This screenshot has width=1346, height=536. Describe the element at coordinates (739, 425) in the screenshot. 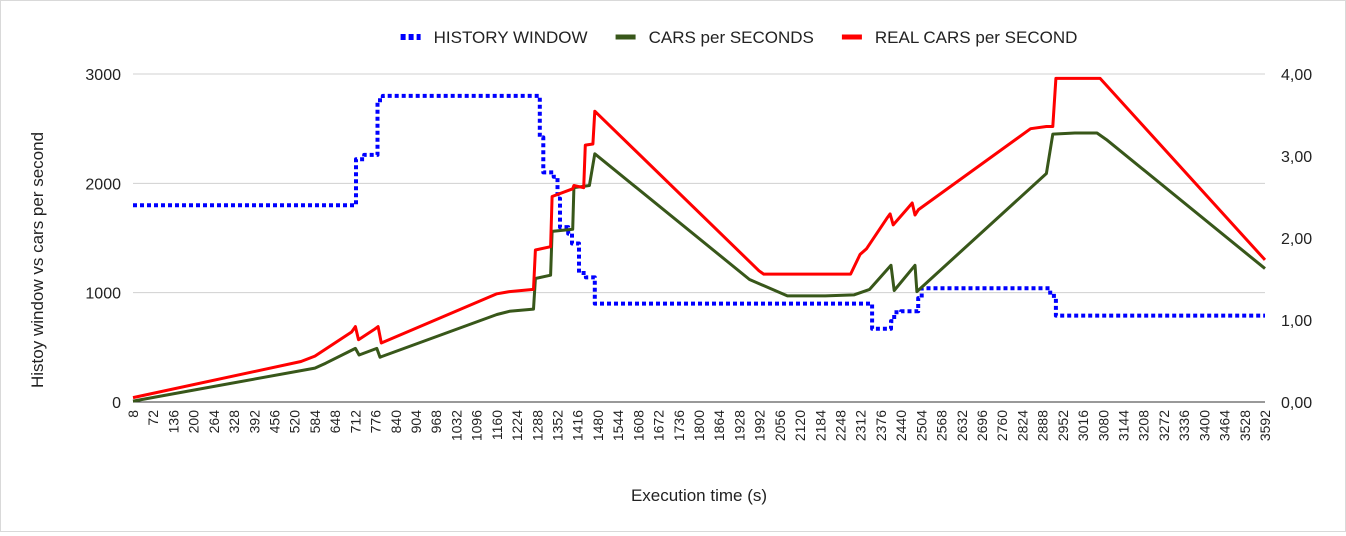

I see `x-tick-label: 1928` at that location.